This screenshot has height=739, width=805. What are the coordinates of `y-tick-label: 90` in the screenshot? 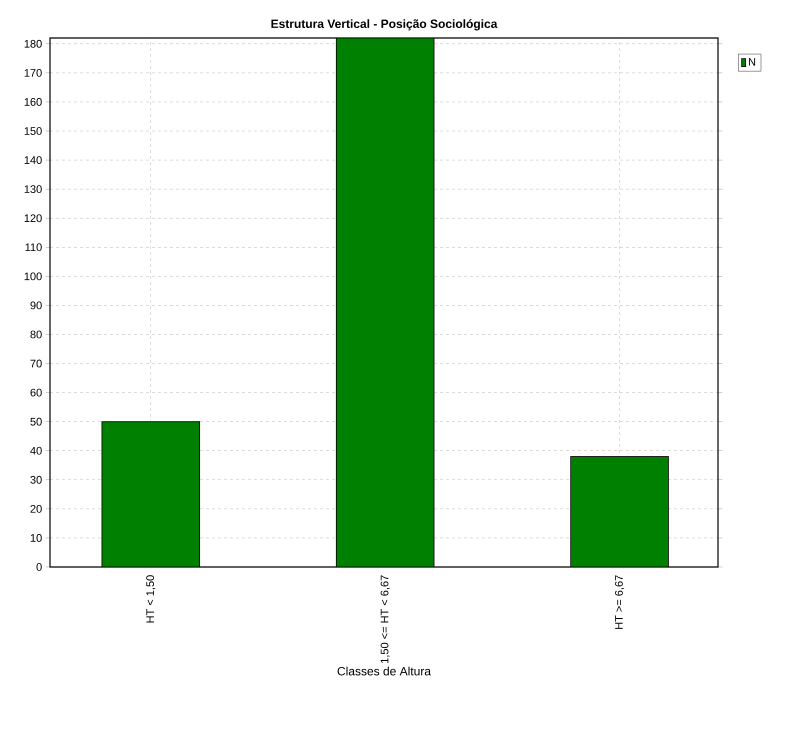 It's located at (36, 306).